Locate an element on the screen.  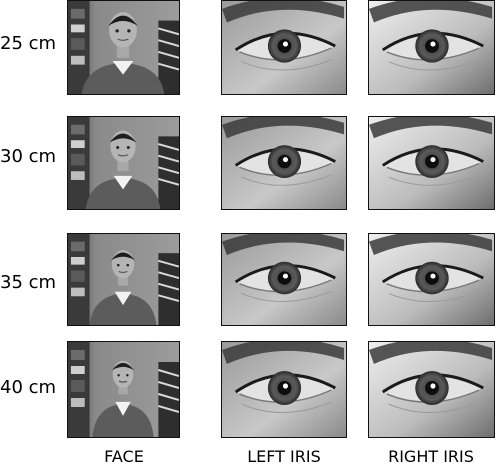
column-label-right-iris: RIGHT IRIS is located at coordinates (431, 456).